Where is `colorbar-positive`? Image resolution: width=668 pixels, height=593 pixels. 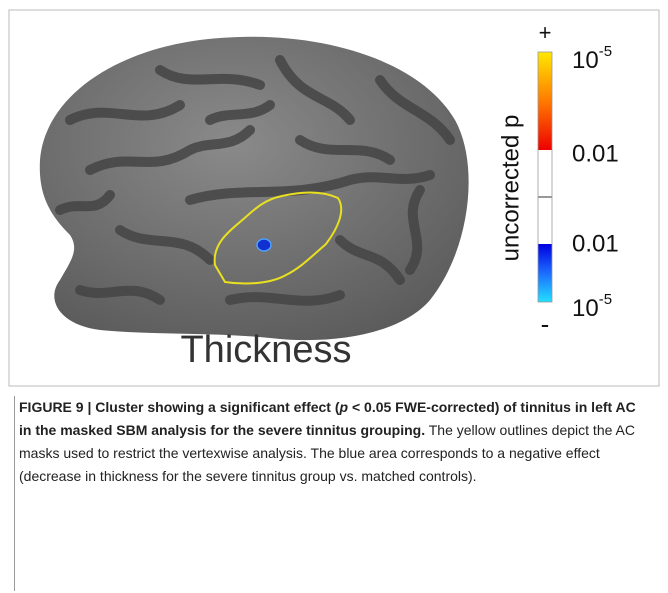
colorbar-positive is located at coordinates (545, 101).